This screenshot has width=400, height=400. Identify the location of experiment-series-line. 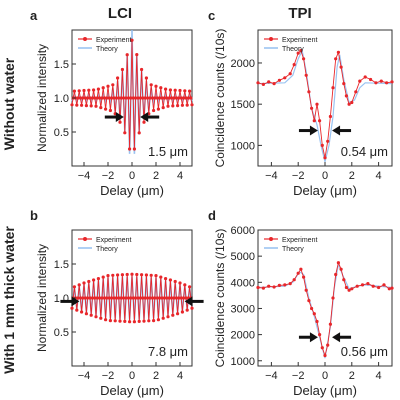
(325, 309).